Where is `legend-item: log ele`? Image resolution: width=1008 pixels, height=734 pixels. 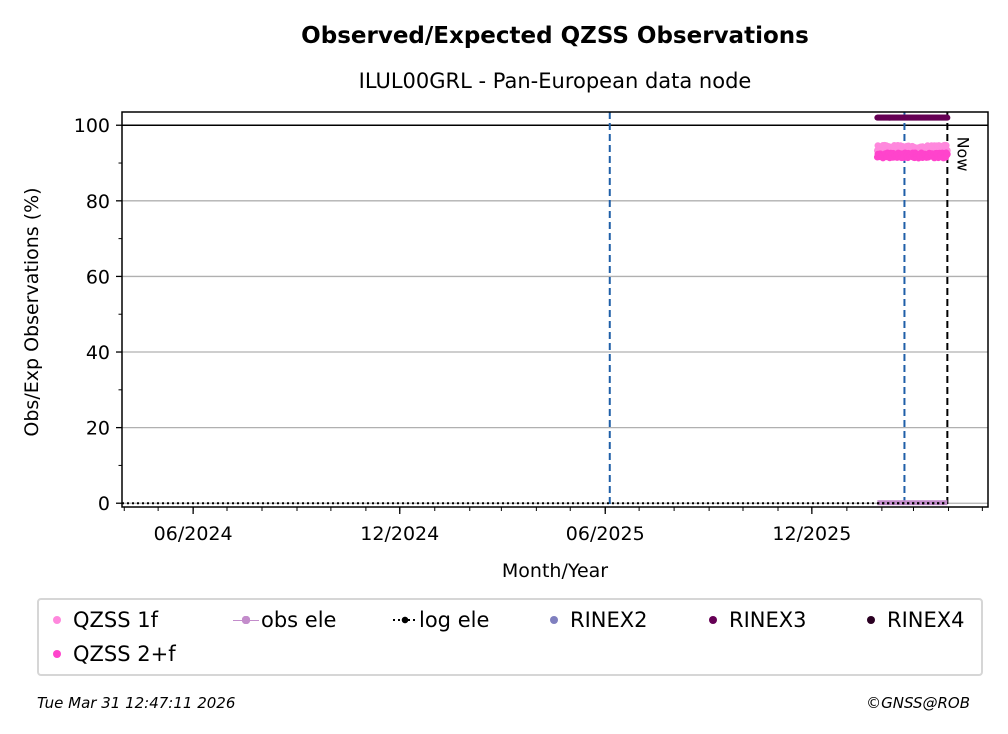 legend-item: log ele is located at coordinates (434, 620).